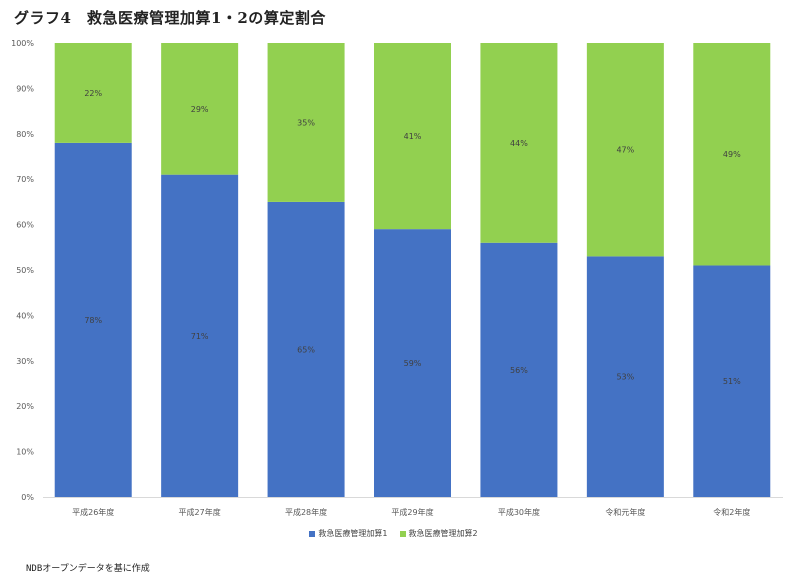 This screenshot has width=787, height=580. Describe the element at coordinates (25, 225) in the screenshot. I see `y-tick-label: 60%` at that location.